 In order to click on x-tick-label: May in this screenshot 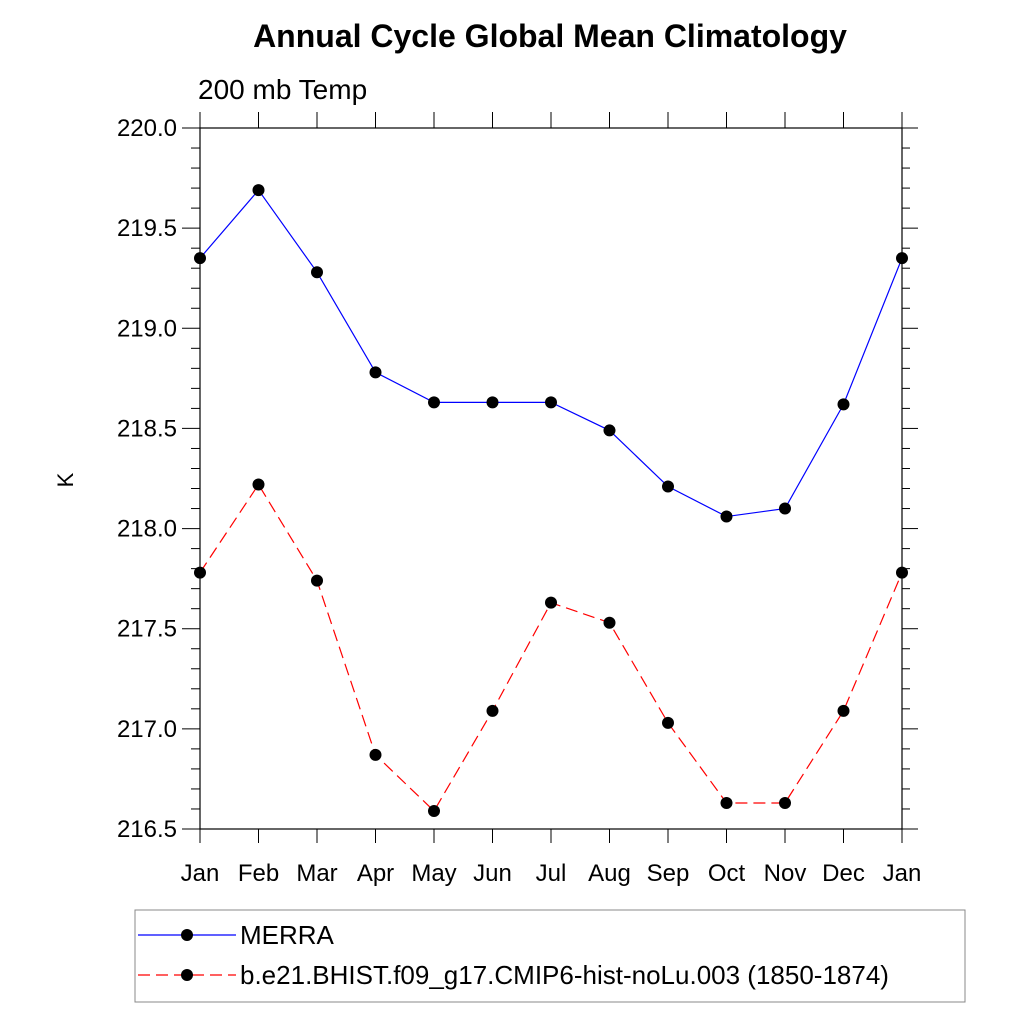, I will do `click(433, 873)`.